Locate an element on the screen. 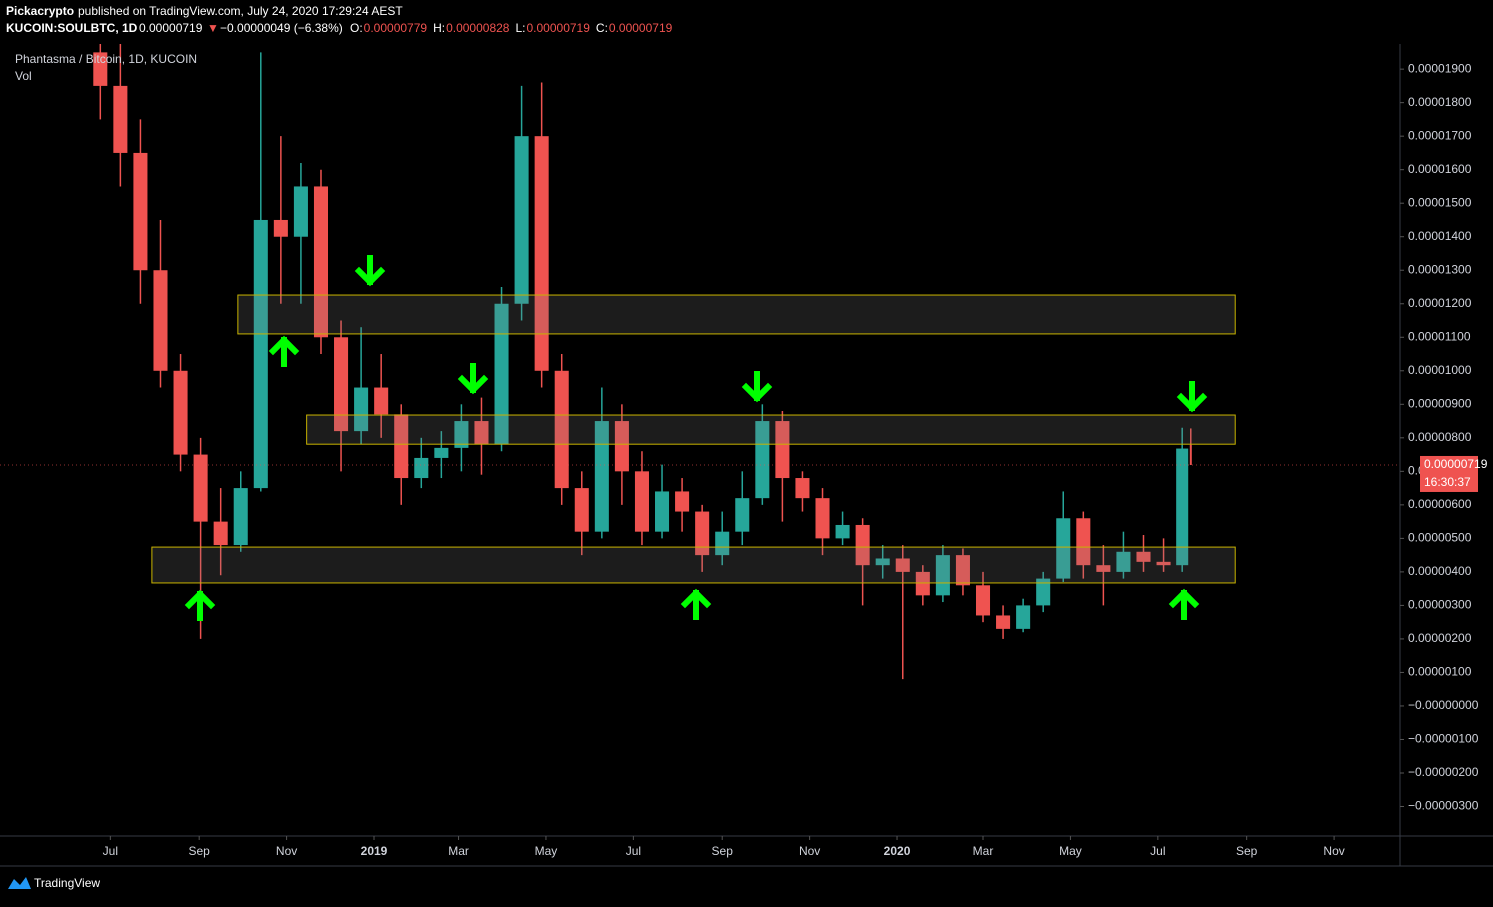  countdown: 16:30:37 is located at coordinates (1447, 482).